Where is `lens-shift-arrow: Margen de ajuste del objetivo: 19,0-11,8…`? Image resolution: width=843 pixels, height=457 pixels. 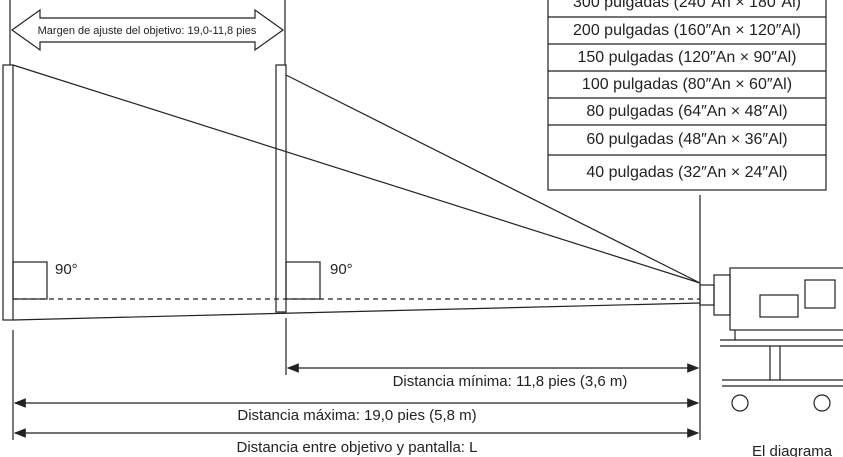
lens-shift-arrow: Margen de ajuste del objetivo: 19,0-11,8… is located at coordinates (147, 32).